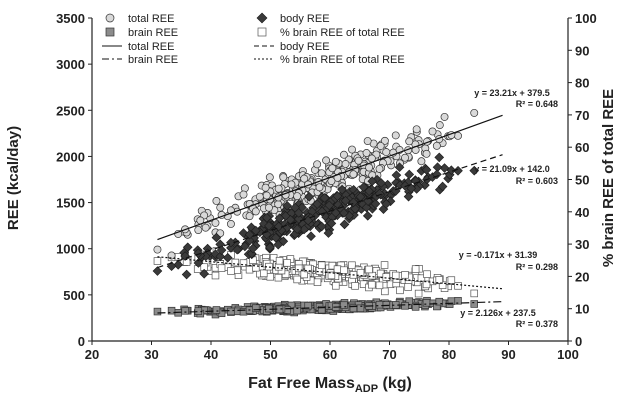 Image resolution: width=626 pixels, height=393 pixels. Describe the element at coordinates (301, 383) in the screenshot. I see `x-axis-title-main: Fat Free Mass` at that location.